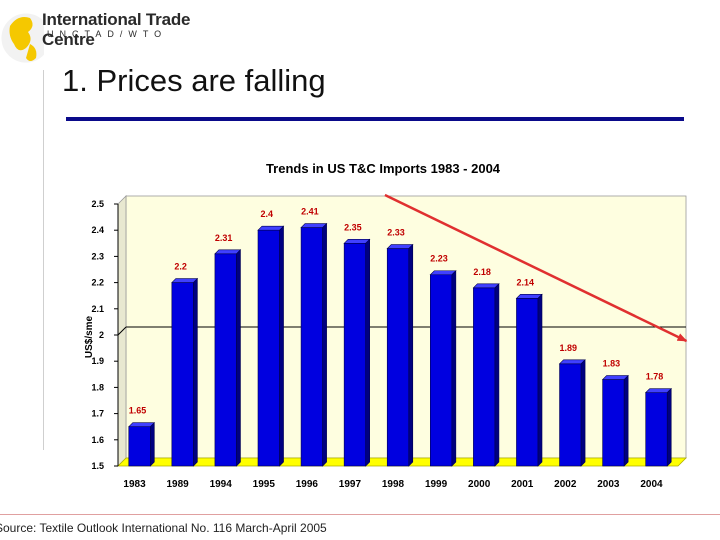 The image size is (720, 540). What do you see at coordinates (182, 374) in the screenshot?
I see `bar-1989` at bounding box center [182, 374].